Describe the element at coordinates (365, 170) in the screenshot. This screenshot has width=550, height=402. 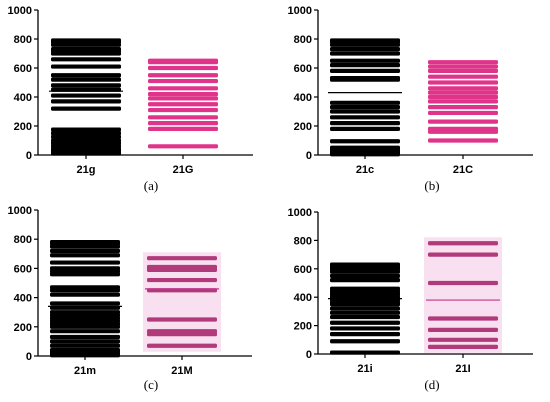
I see `category-label: 21c` at that location.